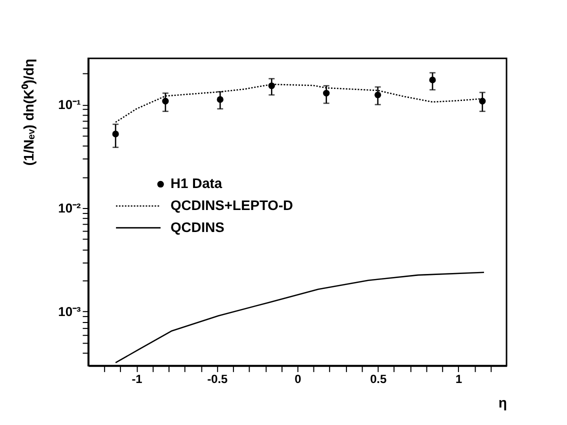 The width and height of the screenshot is (567, 425). What do you see at coordinates (70, 311) in the screenshot?
I see `y-tick-label: 10⁻³` at bounding box center [70, 311].